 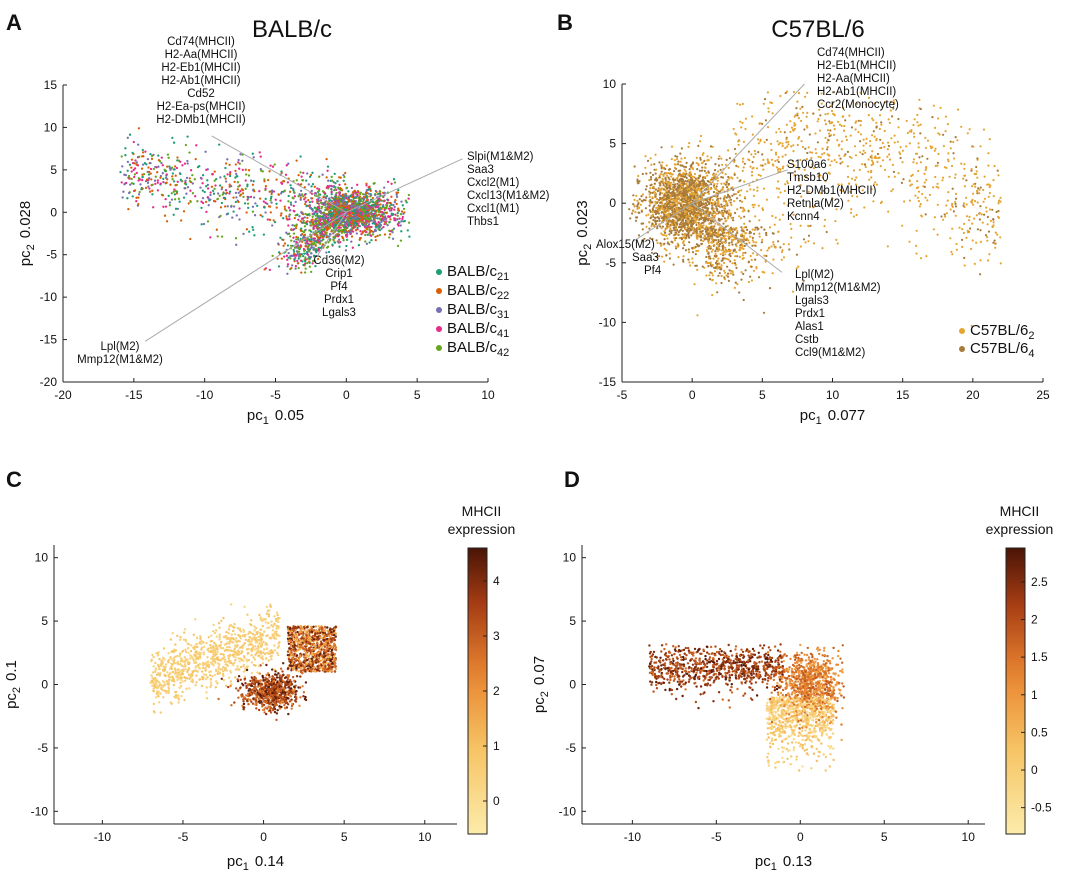 I want to click on legend-name: BALB/c, so click(x=472, y=328).